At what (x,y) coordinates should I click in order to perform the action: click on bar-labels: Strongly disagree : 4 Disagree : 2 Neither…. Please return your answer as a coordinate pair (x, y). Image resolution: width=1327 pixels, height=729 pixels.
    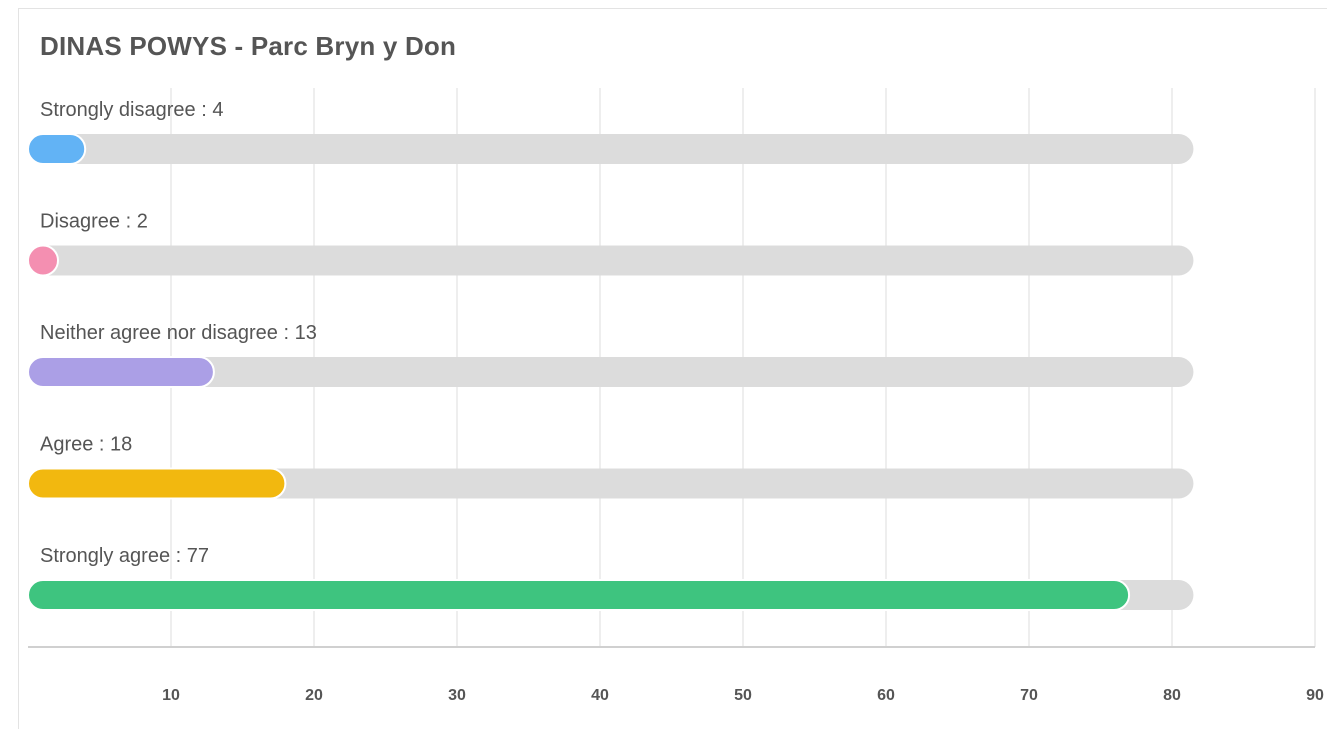
    Looking at the image, I should click on (178, 333).